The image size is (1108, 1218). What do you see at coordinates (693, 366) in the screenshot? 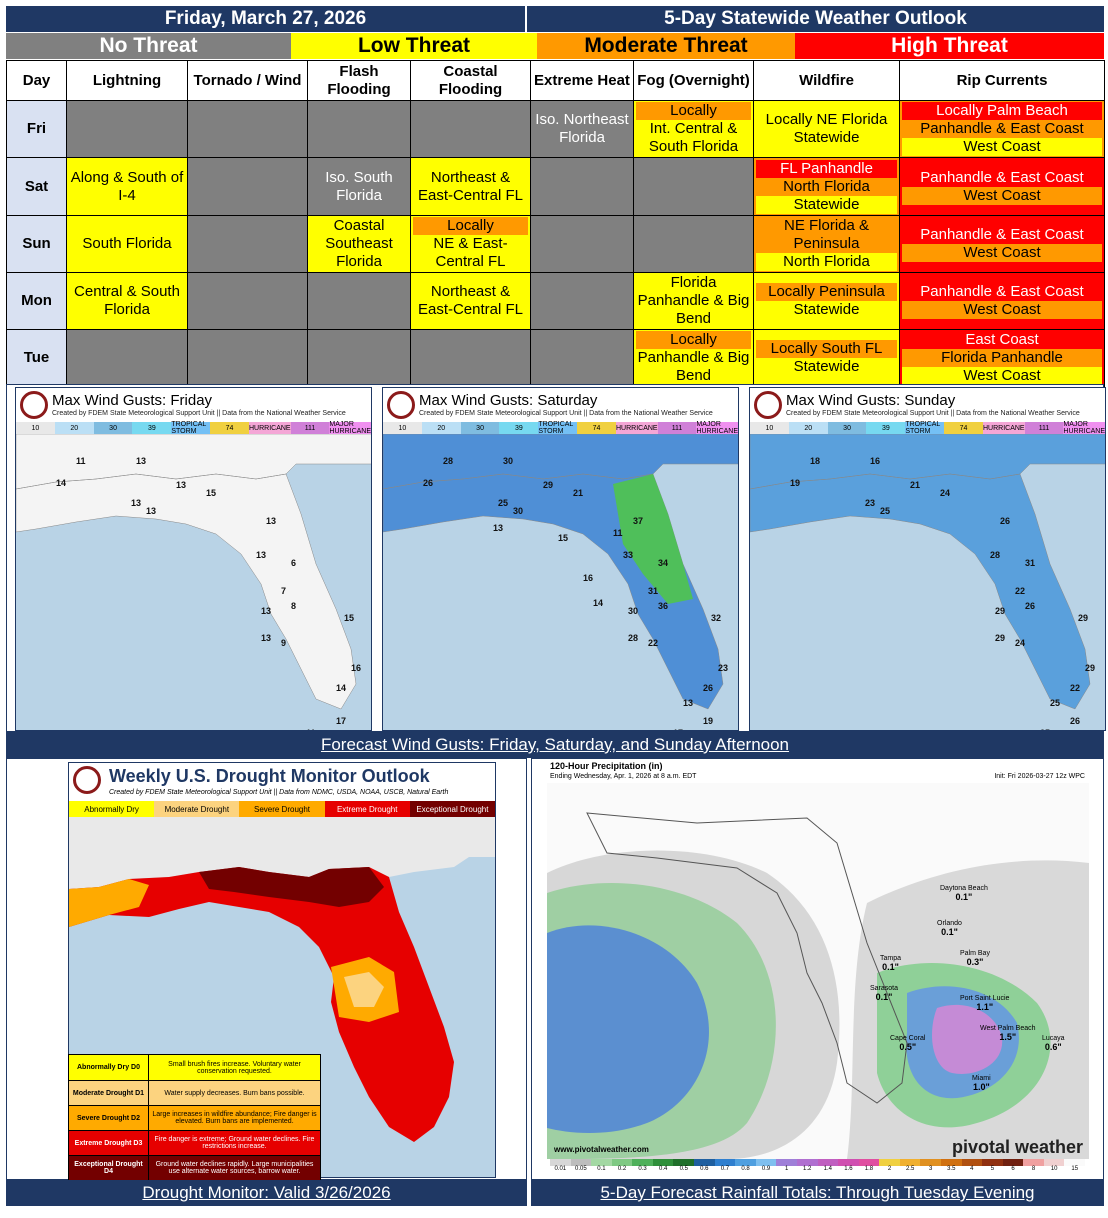
I see `text: Panhandle & Big Bend` at bounding box center [693, 366].